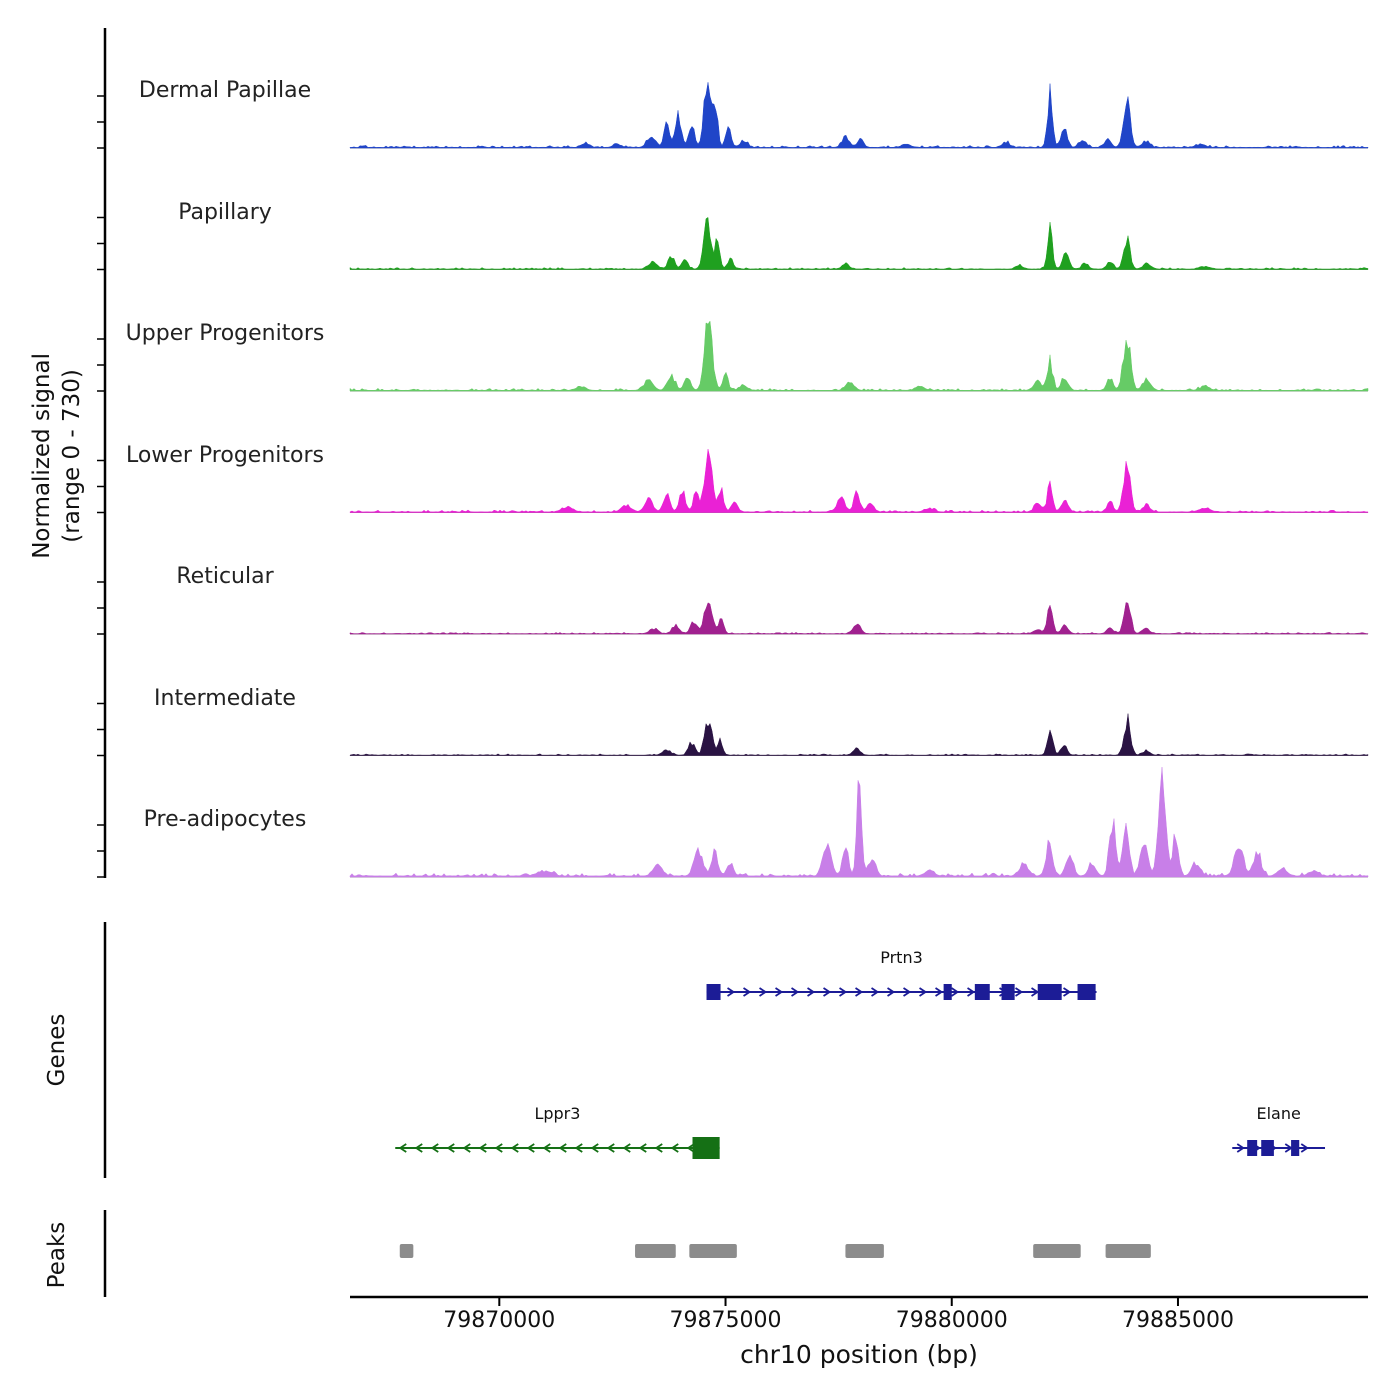 The image size is (1400, 1400). Describe the element at coordinates (225, 819) in the screenshot. I see `track-label-pre-adipocytes: Pre-adipocytes` at that location.